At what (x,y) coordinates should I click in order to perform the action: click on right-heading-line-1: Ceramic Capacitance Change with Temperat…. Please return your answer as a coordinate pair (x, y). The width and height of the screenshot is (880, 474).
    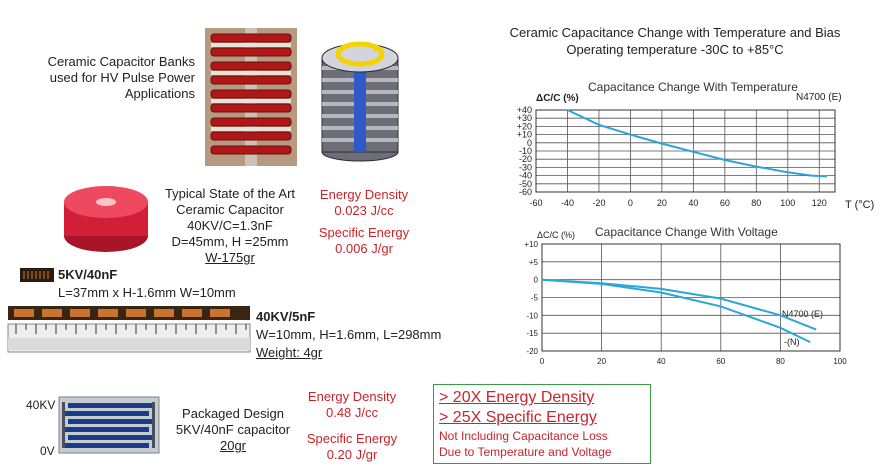
    Looking at the image, I should click on (675, 32).